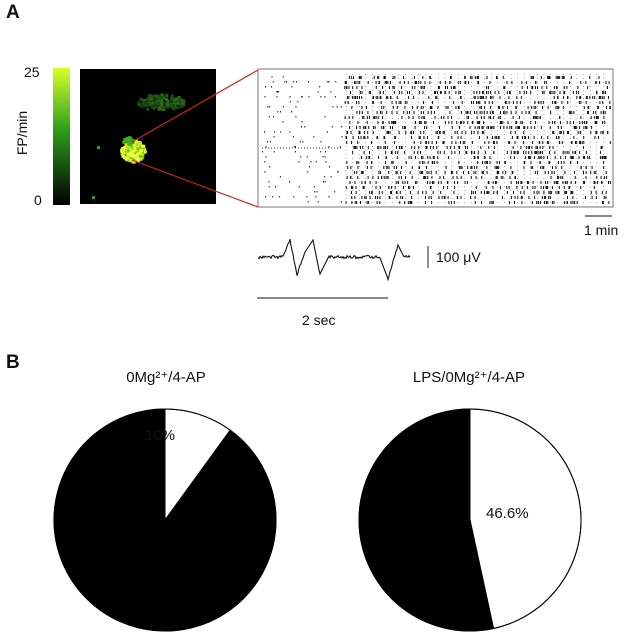 The height and width of the screenshot is (633, 624). I want to click on colorbar-max-label: 25, so click(32, 72).